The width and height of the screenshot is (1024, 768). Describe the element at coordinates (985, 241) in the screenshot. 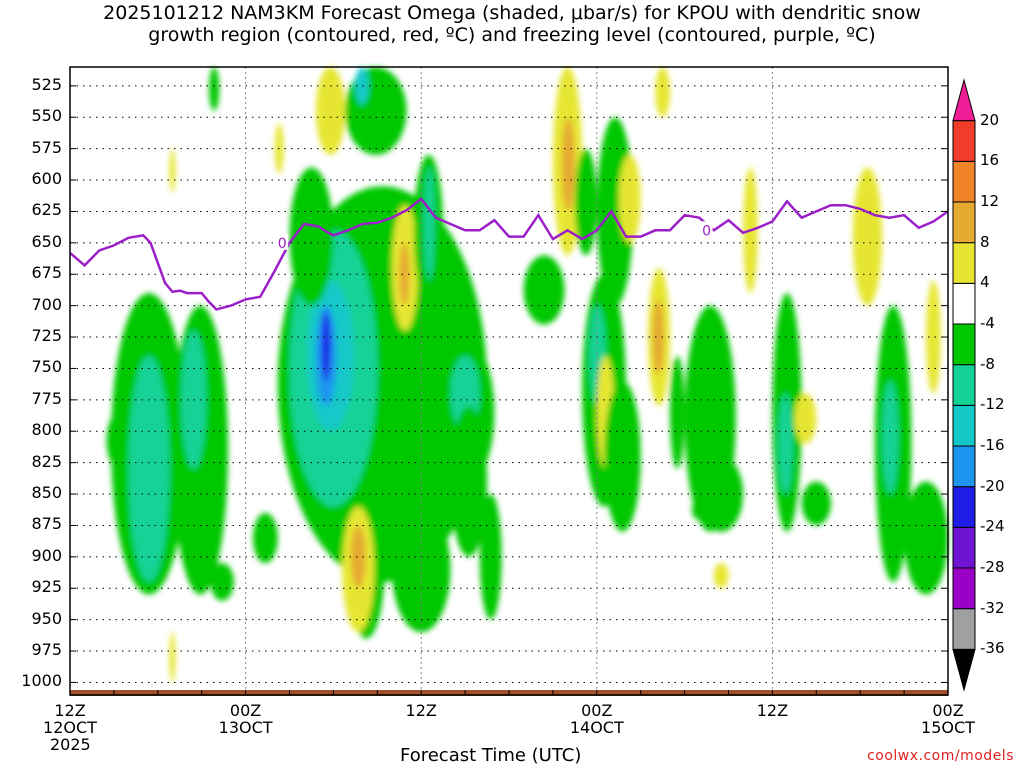

I see `colorbar-label-3: 8` at that location.